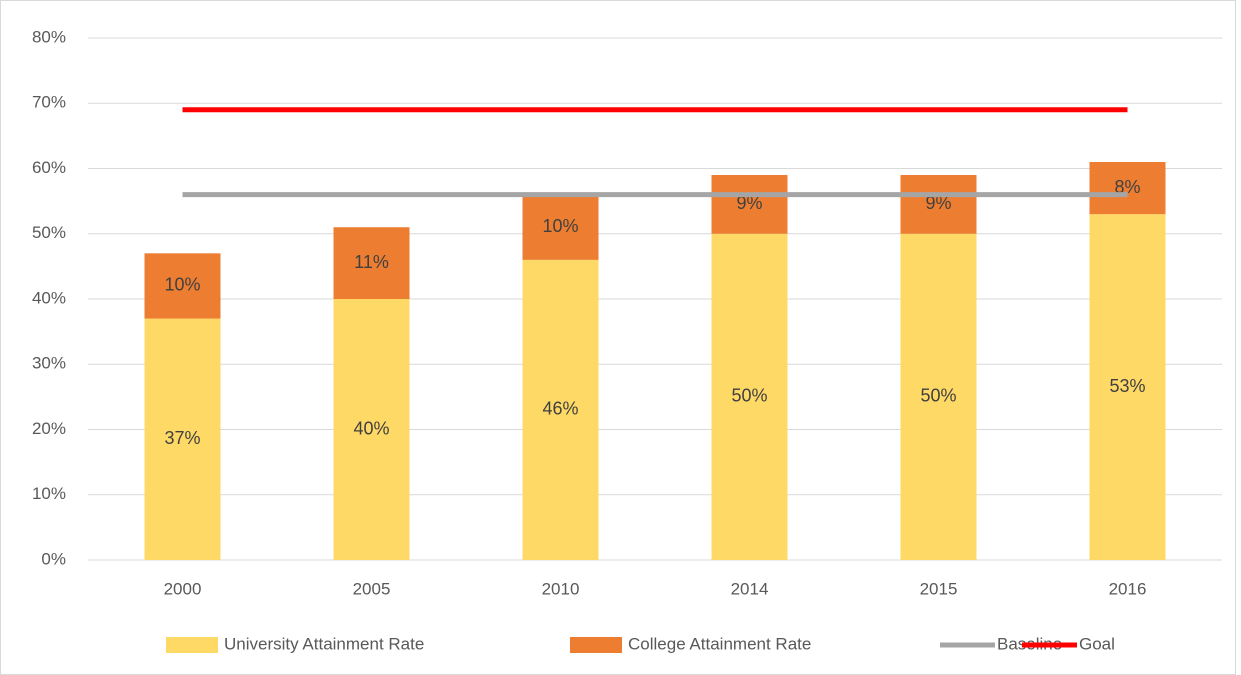 The width and height of the screenshot is (1241, 675). What do you see at coordinates (49, 36) in the screenshot?
I see `y-tick-label: 80%` at bounding box center [49, 36].